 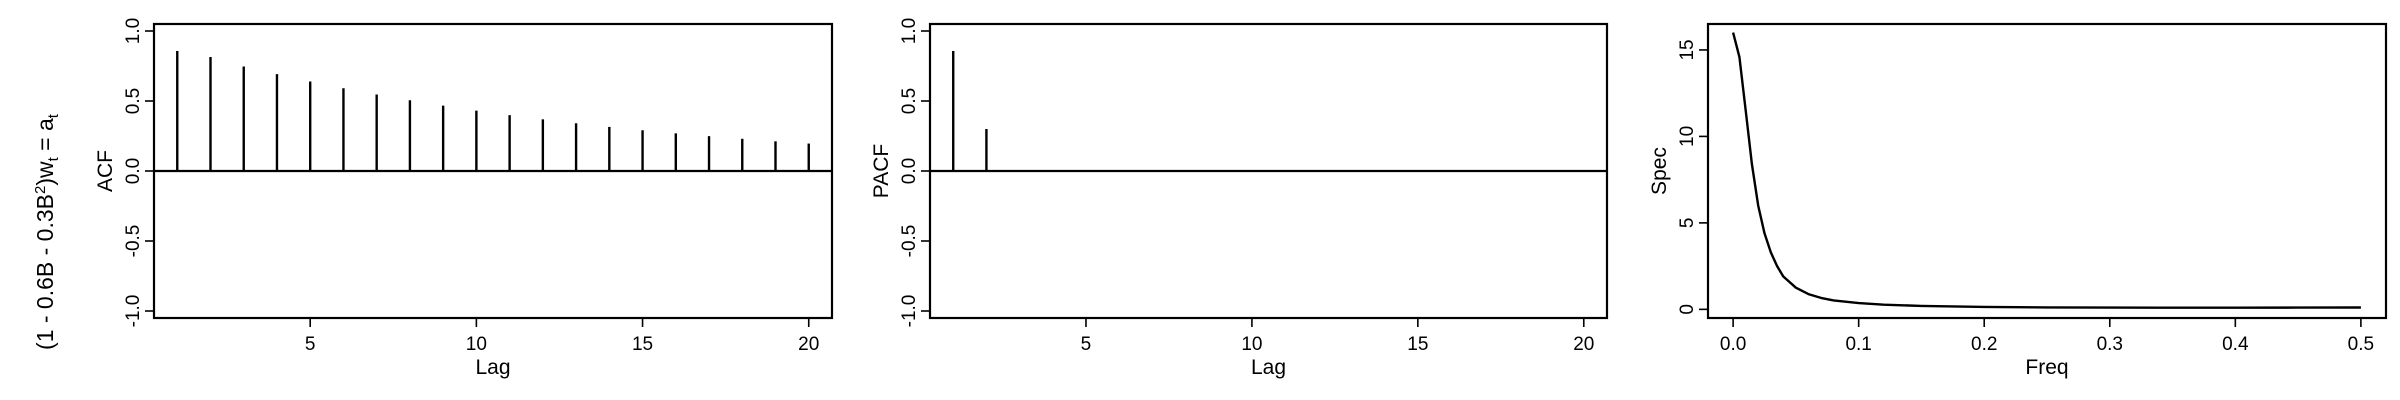 I want to click on x-tick-label: 0.3, so click(x=2110, y=344).